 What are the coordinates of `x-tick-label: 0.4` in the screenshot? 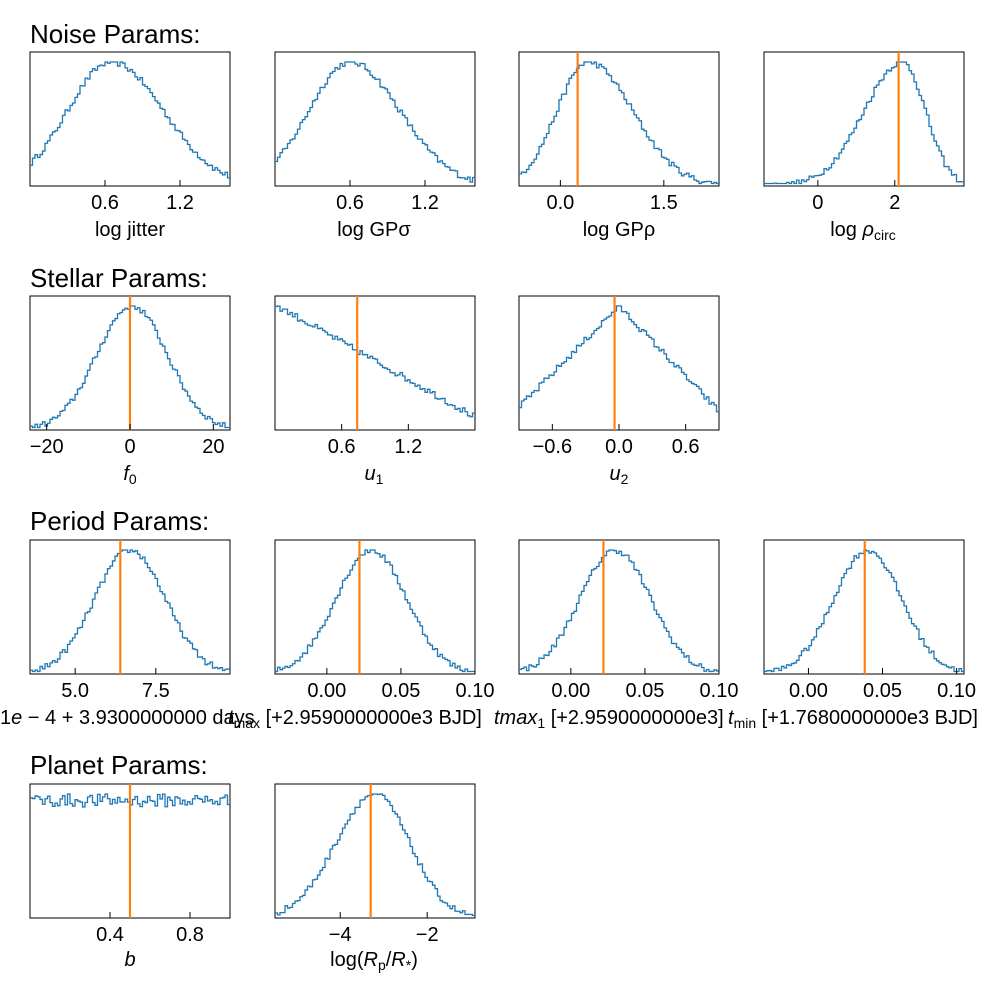 It's located at (110, 935).